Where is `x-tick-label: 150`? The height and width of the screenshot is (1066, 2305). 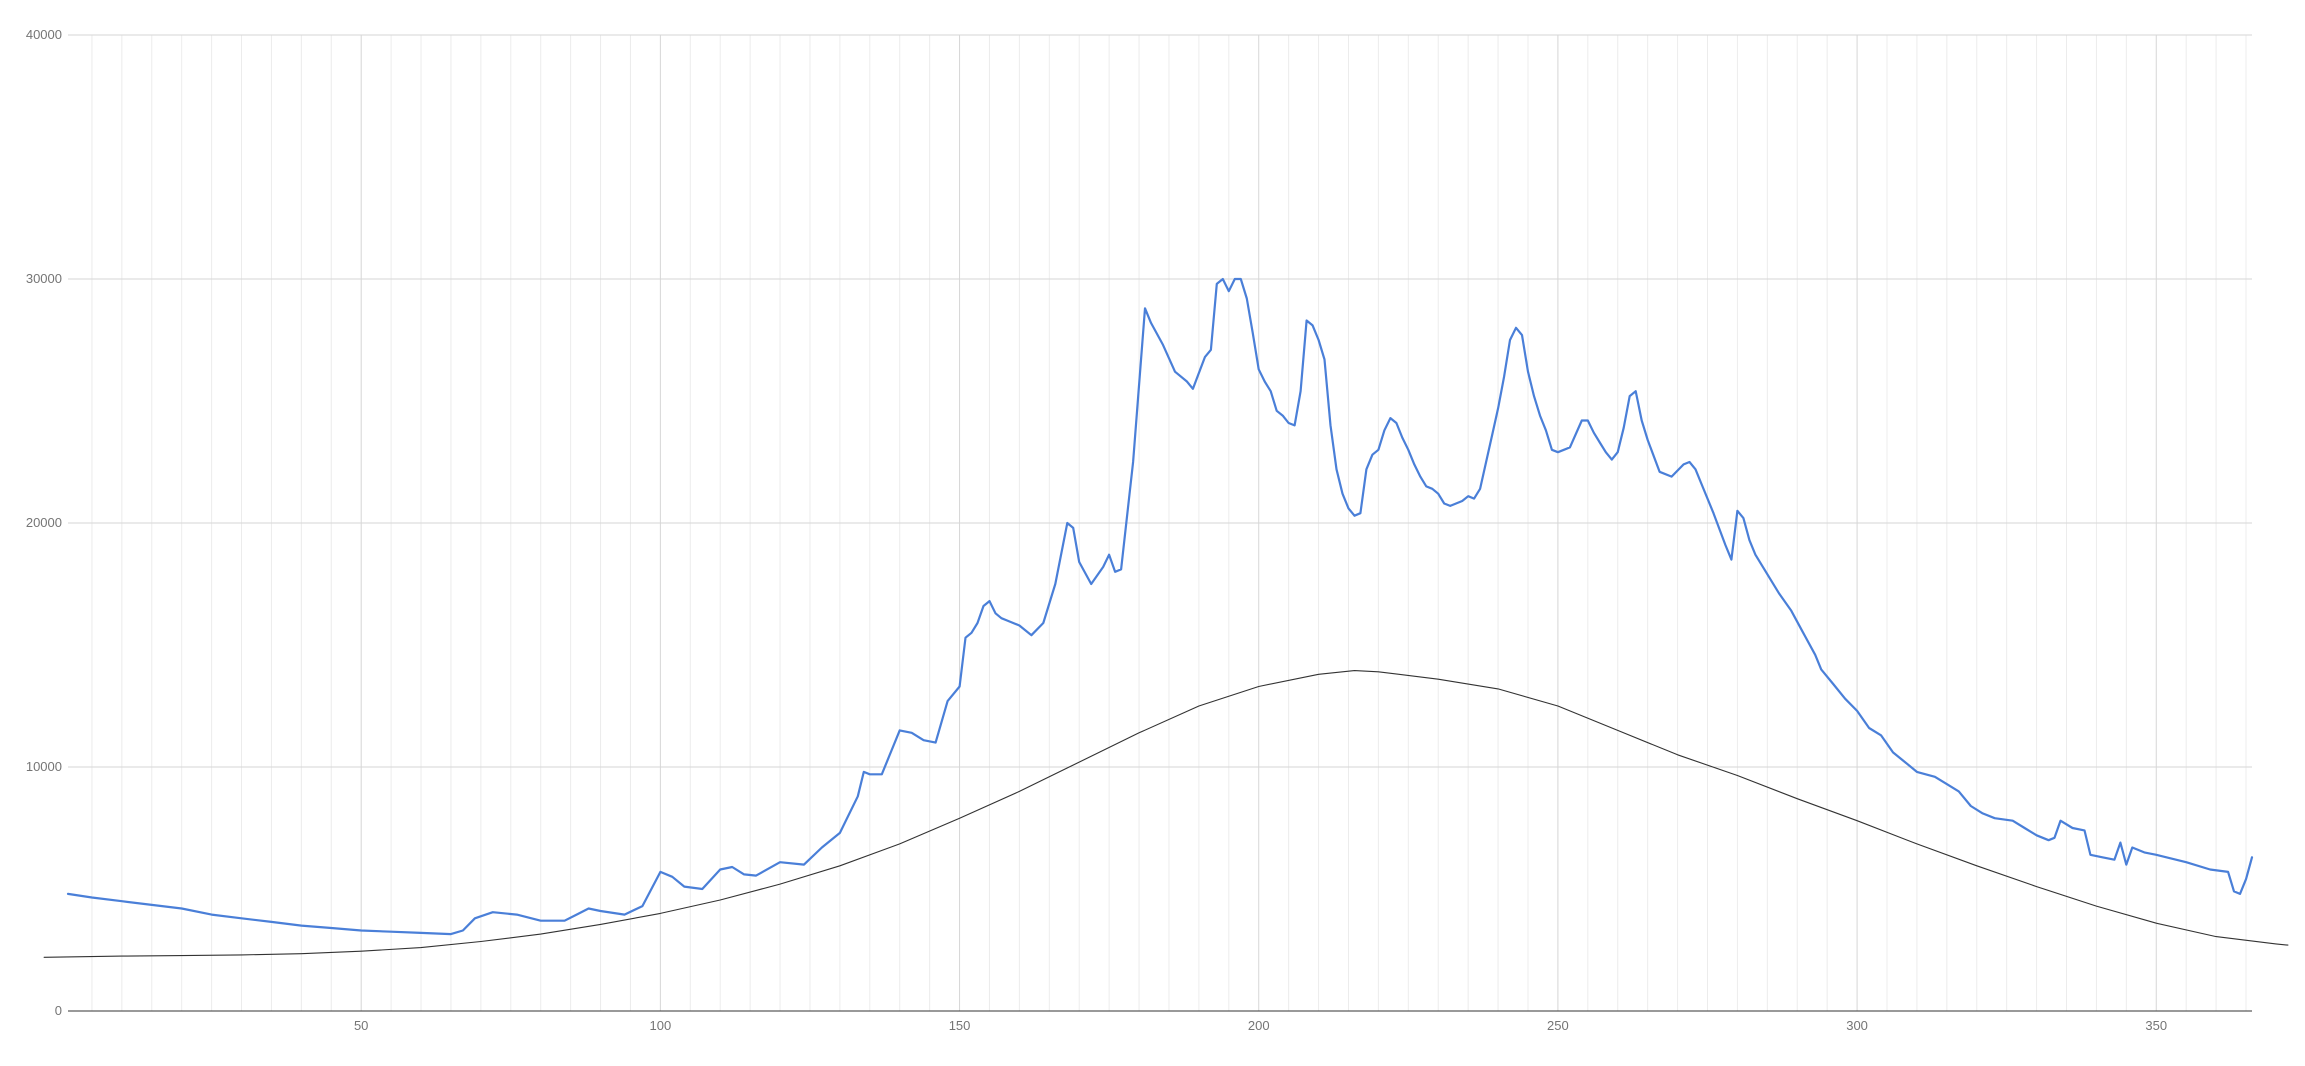
x-tick-label: 150 is located at coordinates (960, 1025).